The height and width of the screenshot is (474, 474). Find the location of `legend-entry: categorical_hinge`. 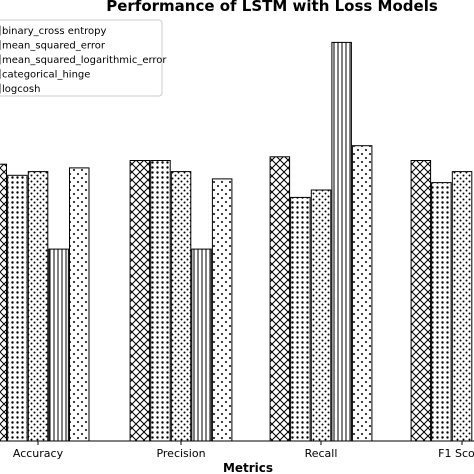

legend-entry: categorical_hinge is located at coordinates (46, 75).